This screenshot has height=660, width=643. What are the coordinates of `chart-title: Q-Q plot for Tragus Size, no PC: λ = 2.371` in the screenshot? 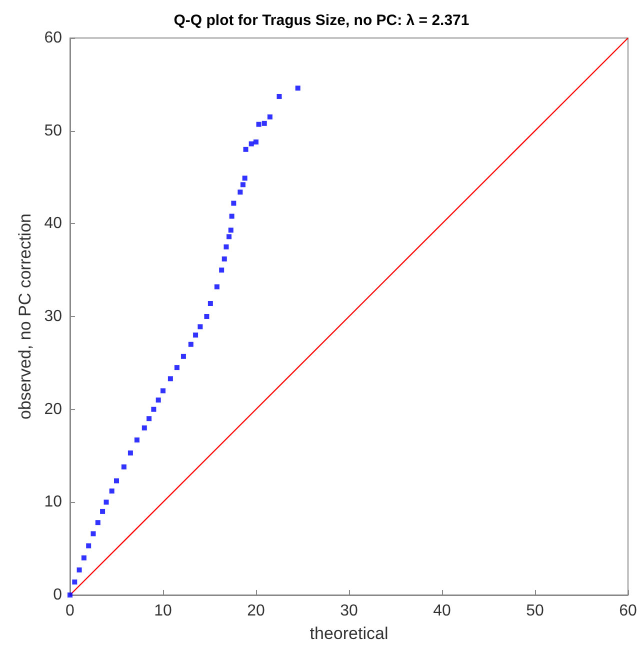 It's located at (322, 20).